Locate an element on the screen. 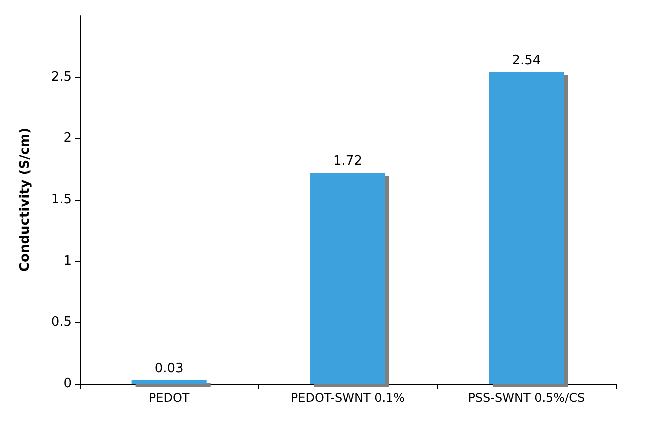 The height and width of the screenshot is (424, 646). x-tick-label: PEDOT-SWNT 0.1% is located at coordinates (348, 398).